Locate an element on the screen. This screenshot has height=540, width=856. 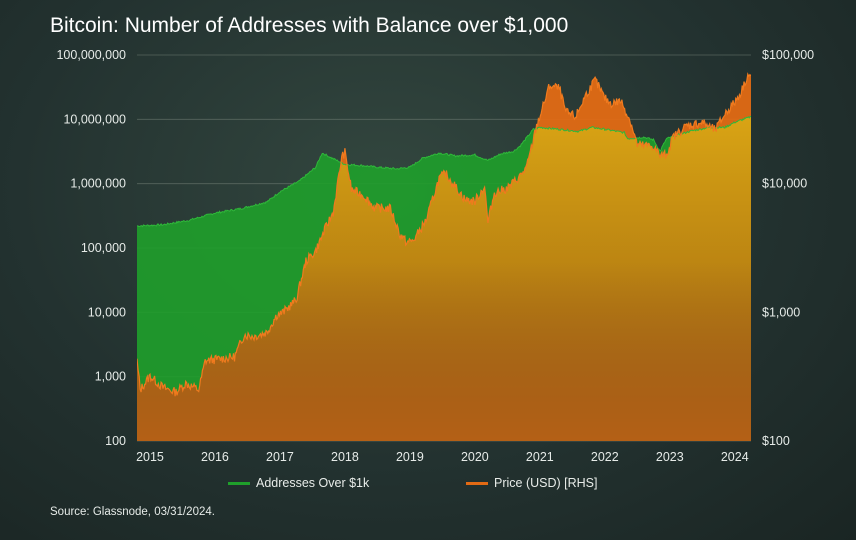
x-tick-label: 2021 is located at coordinates (540, 457).